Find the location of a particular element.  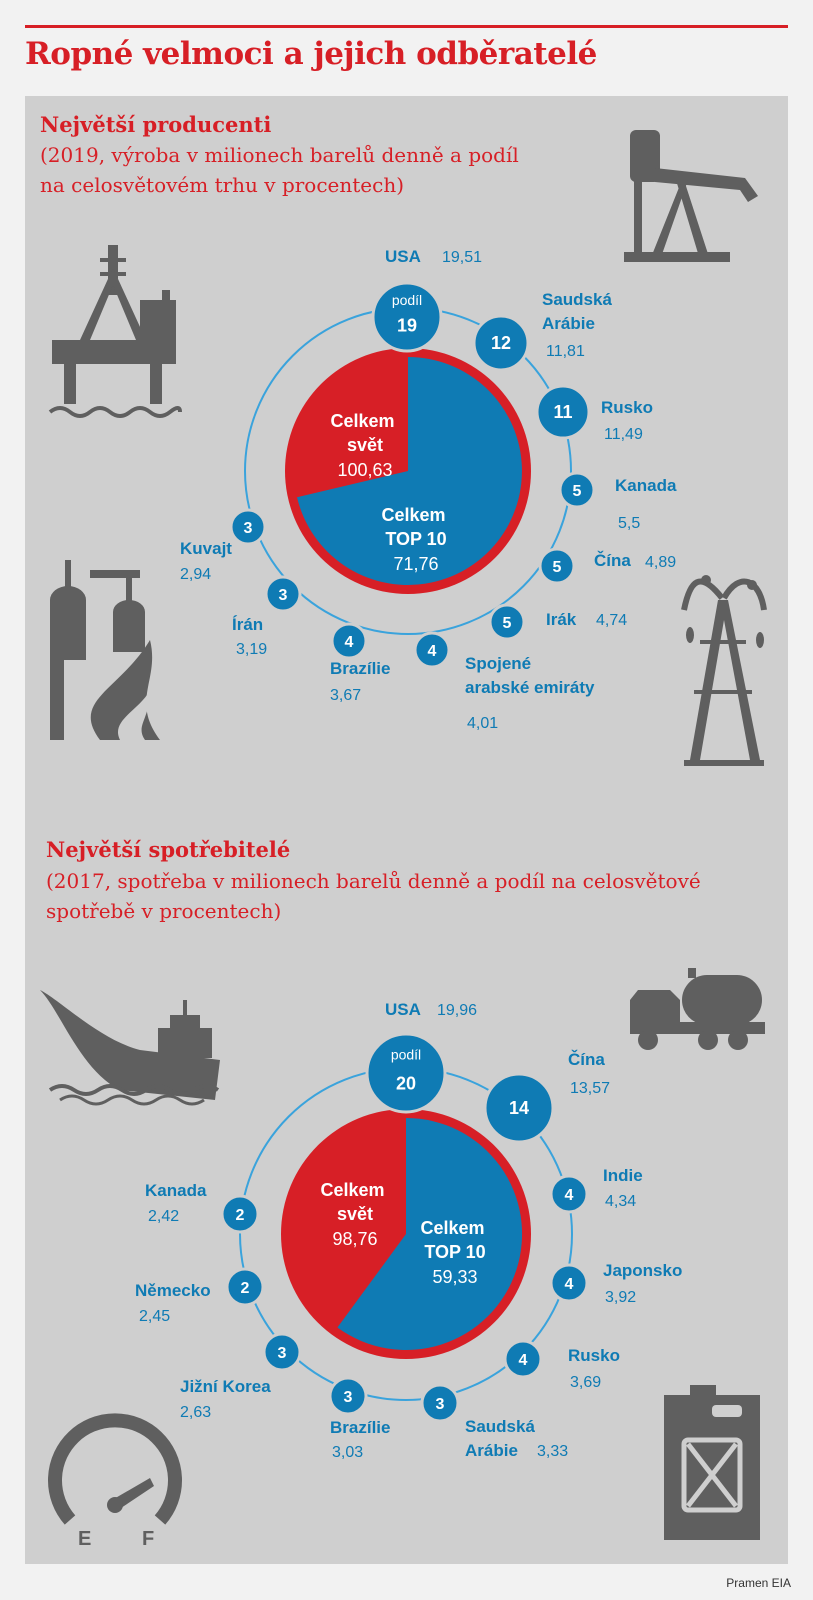

producers-top10-slice is located at coordinates (409, 471).